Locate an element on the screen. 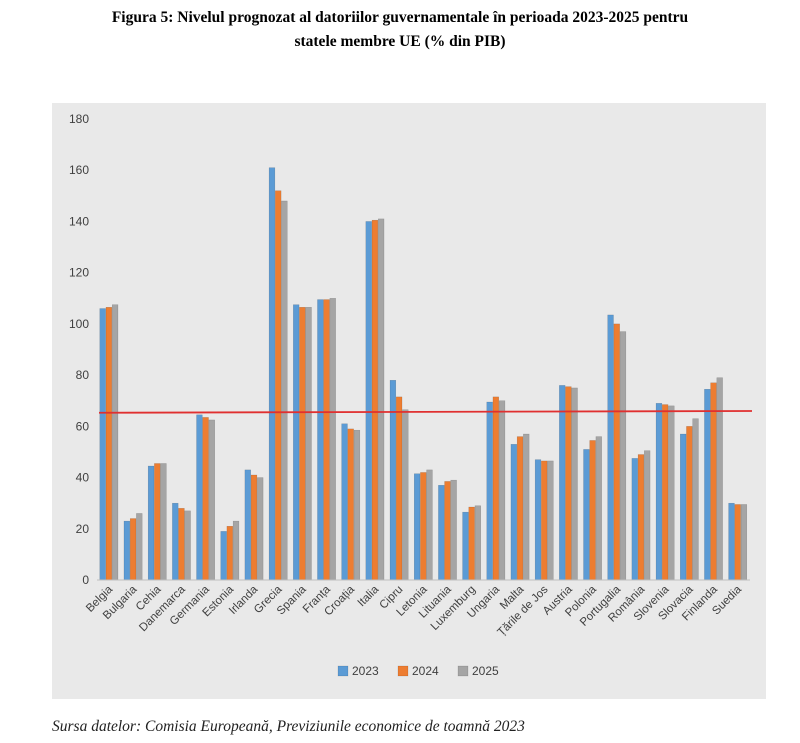 The width and height of the screenshot is (800, 743). y-tick-label: 40 is located at coordinates (83, 478).